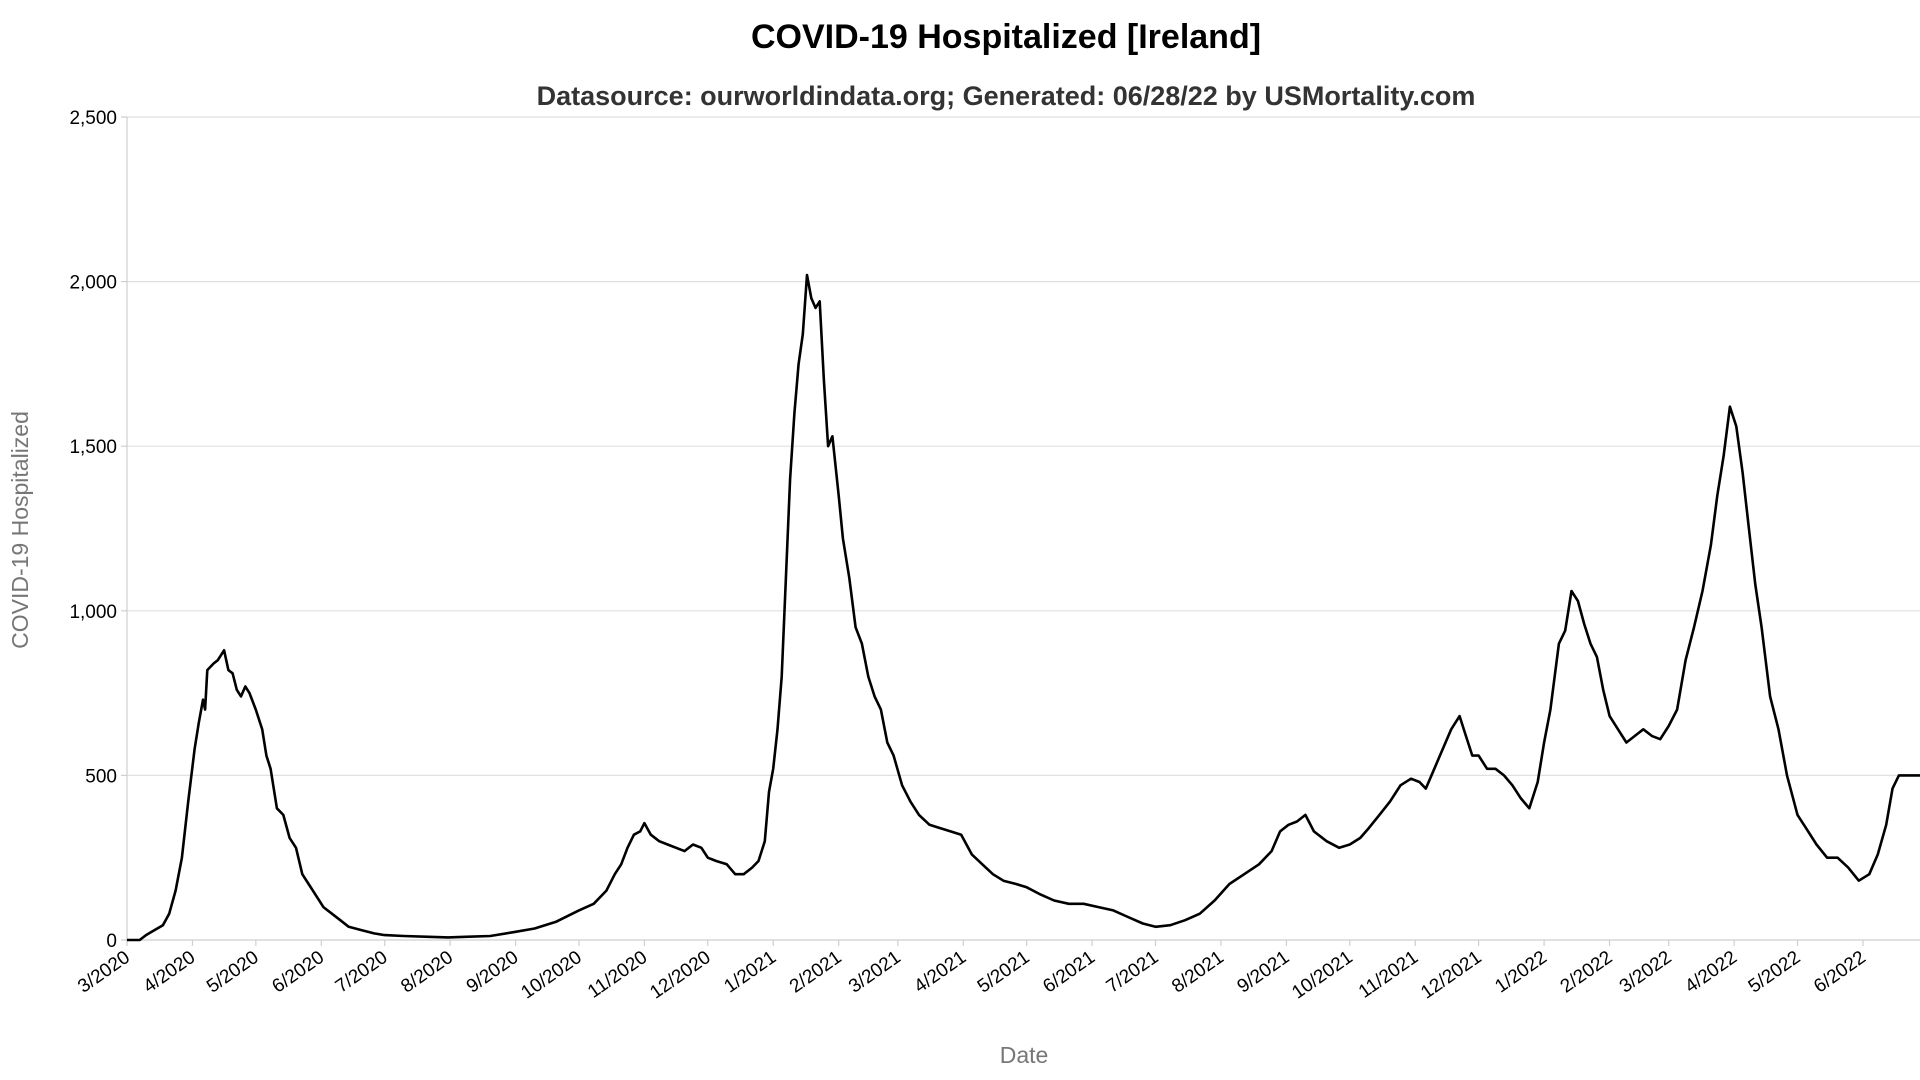 Image resolution: width=1920 pixels, height=1080 pixels. I want to click on x-tick-label: 12/2021, so click(1451, 975).